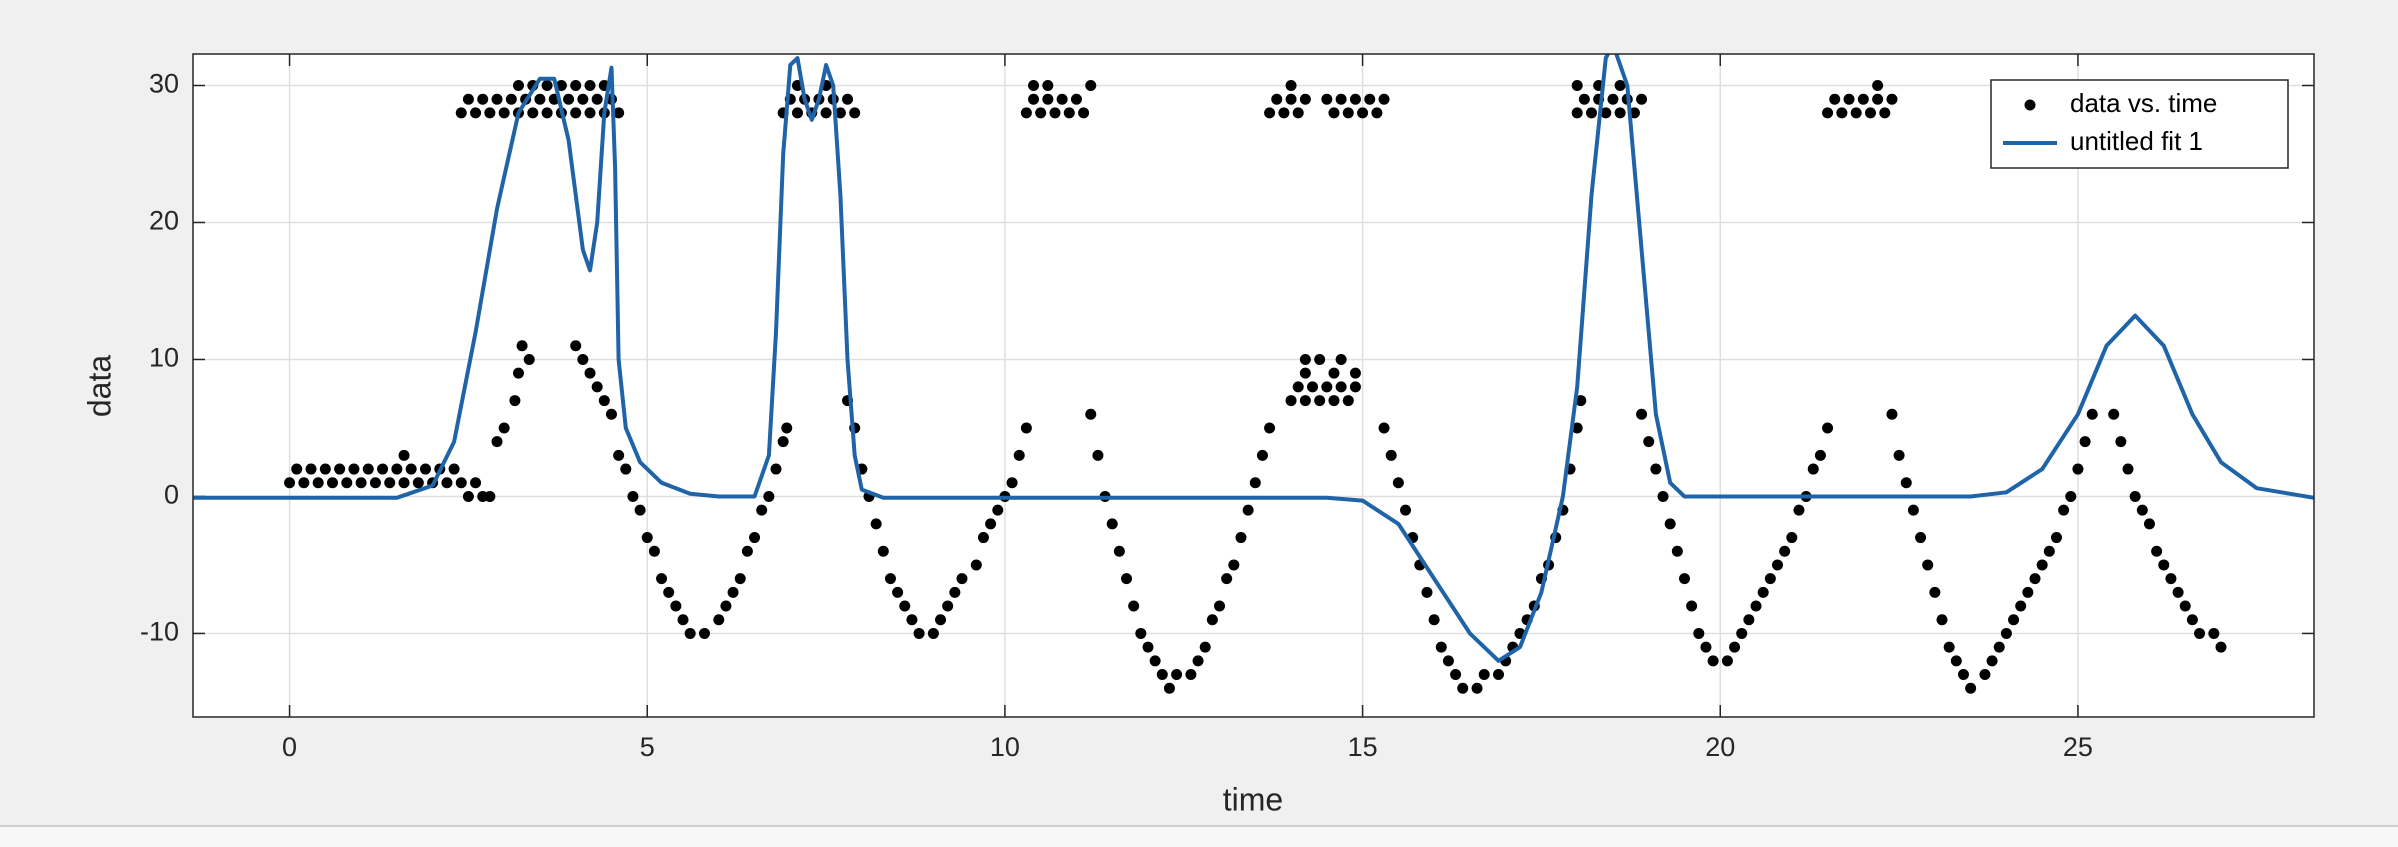 This screenshot has height=847, width=2398. I want to click on y-tick-label: 0, so click(171, 495).